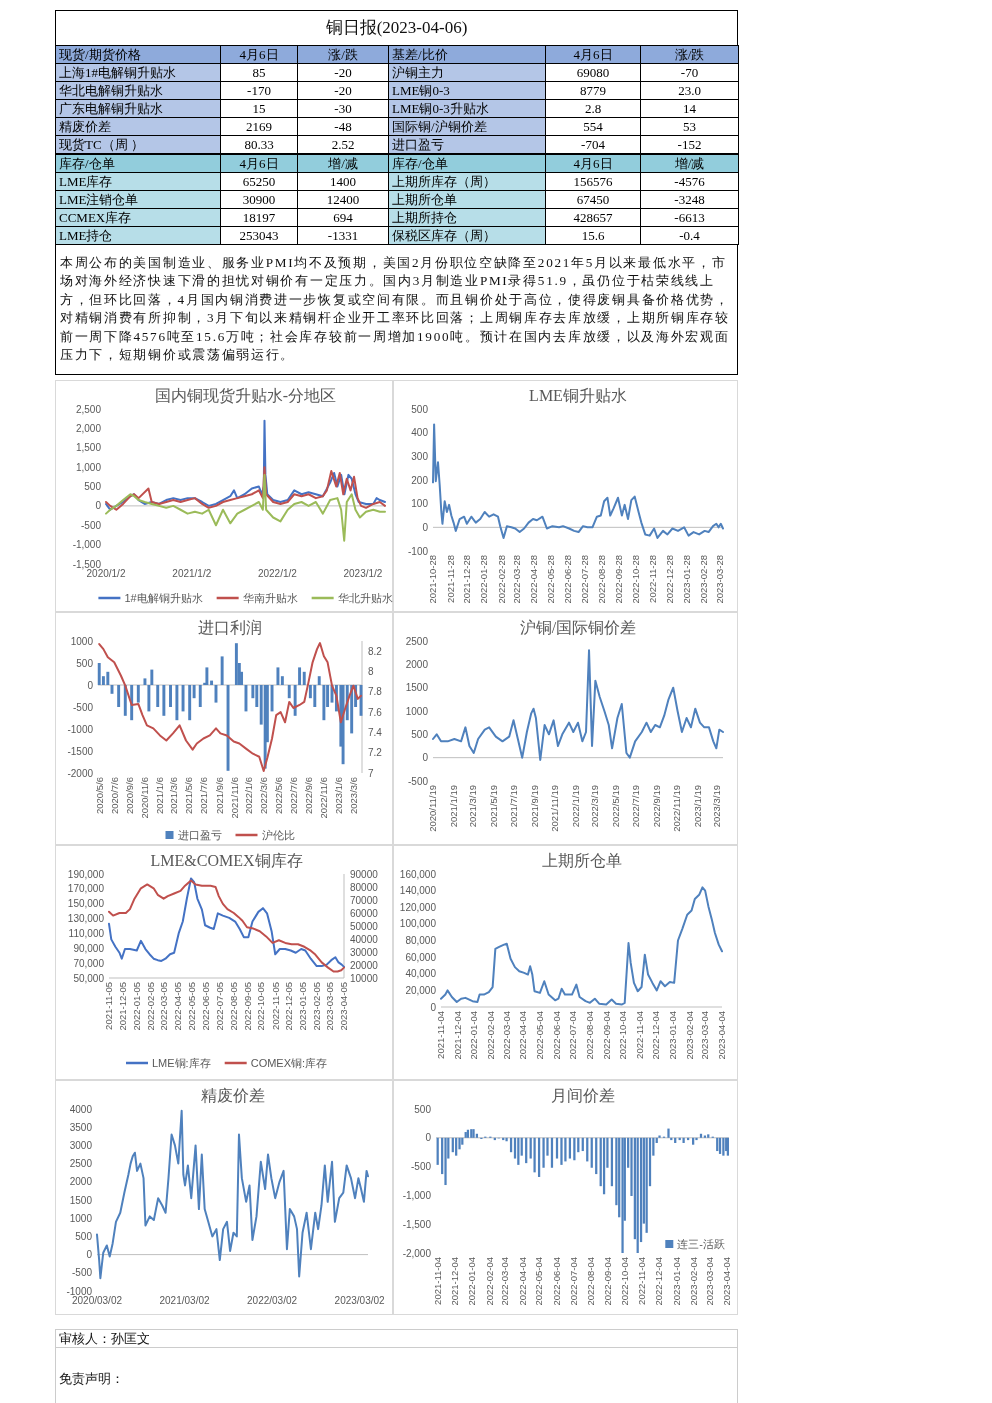  I want to click on text: 694, so click(343, 217).